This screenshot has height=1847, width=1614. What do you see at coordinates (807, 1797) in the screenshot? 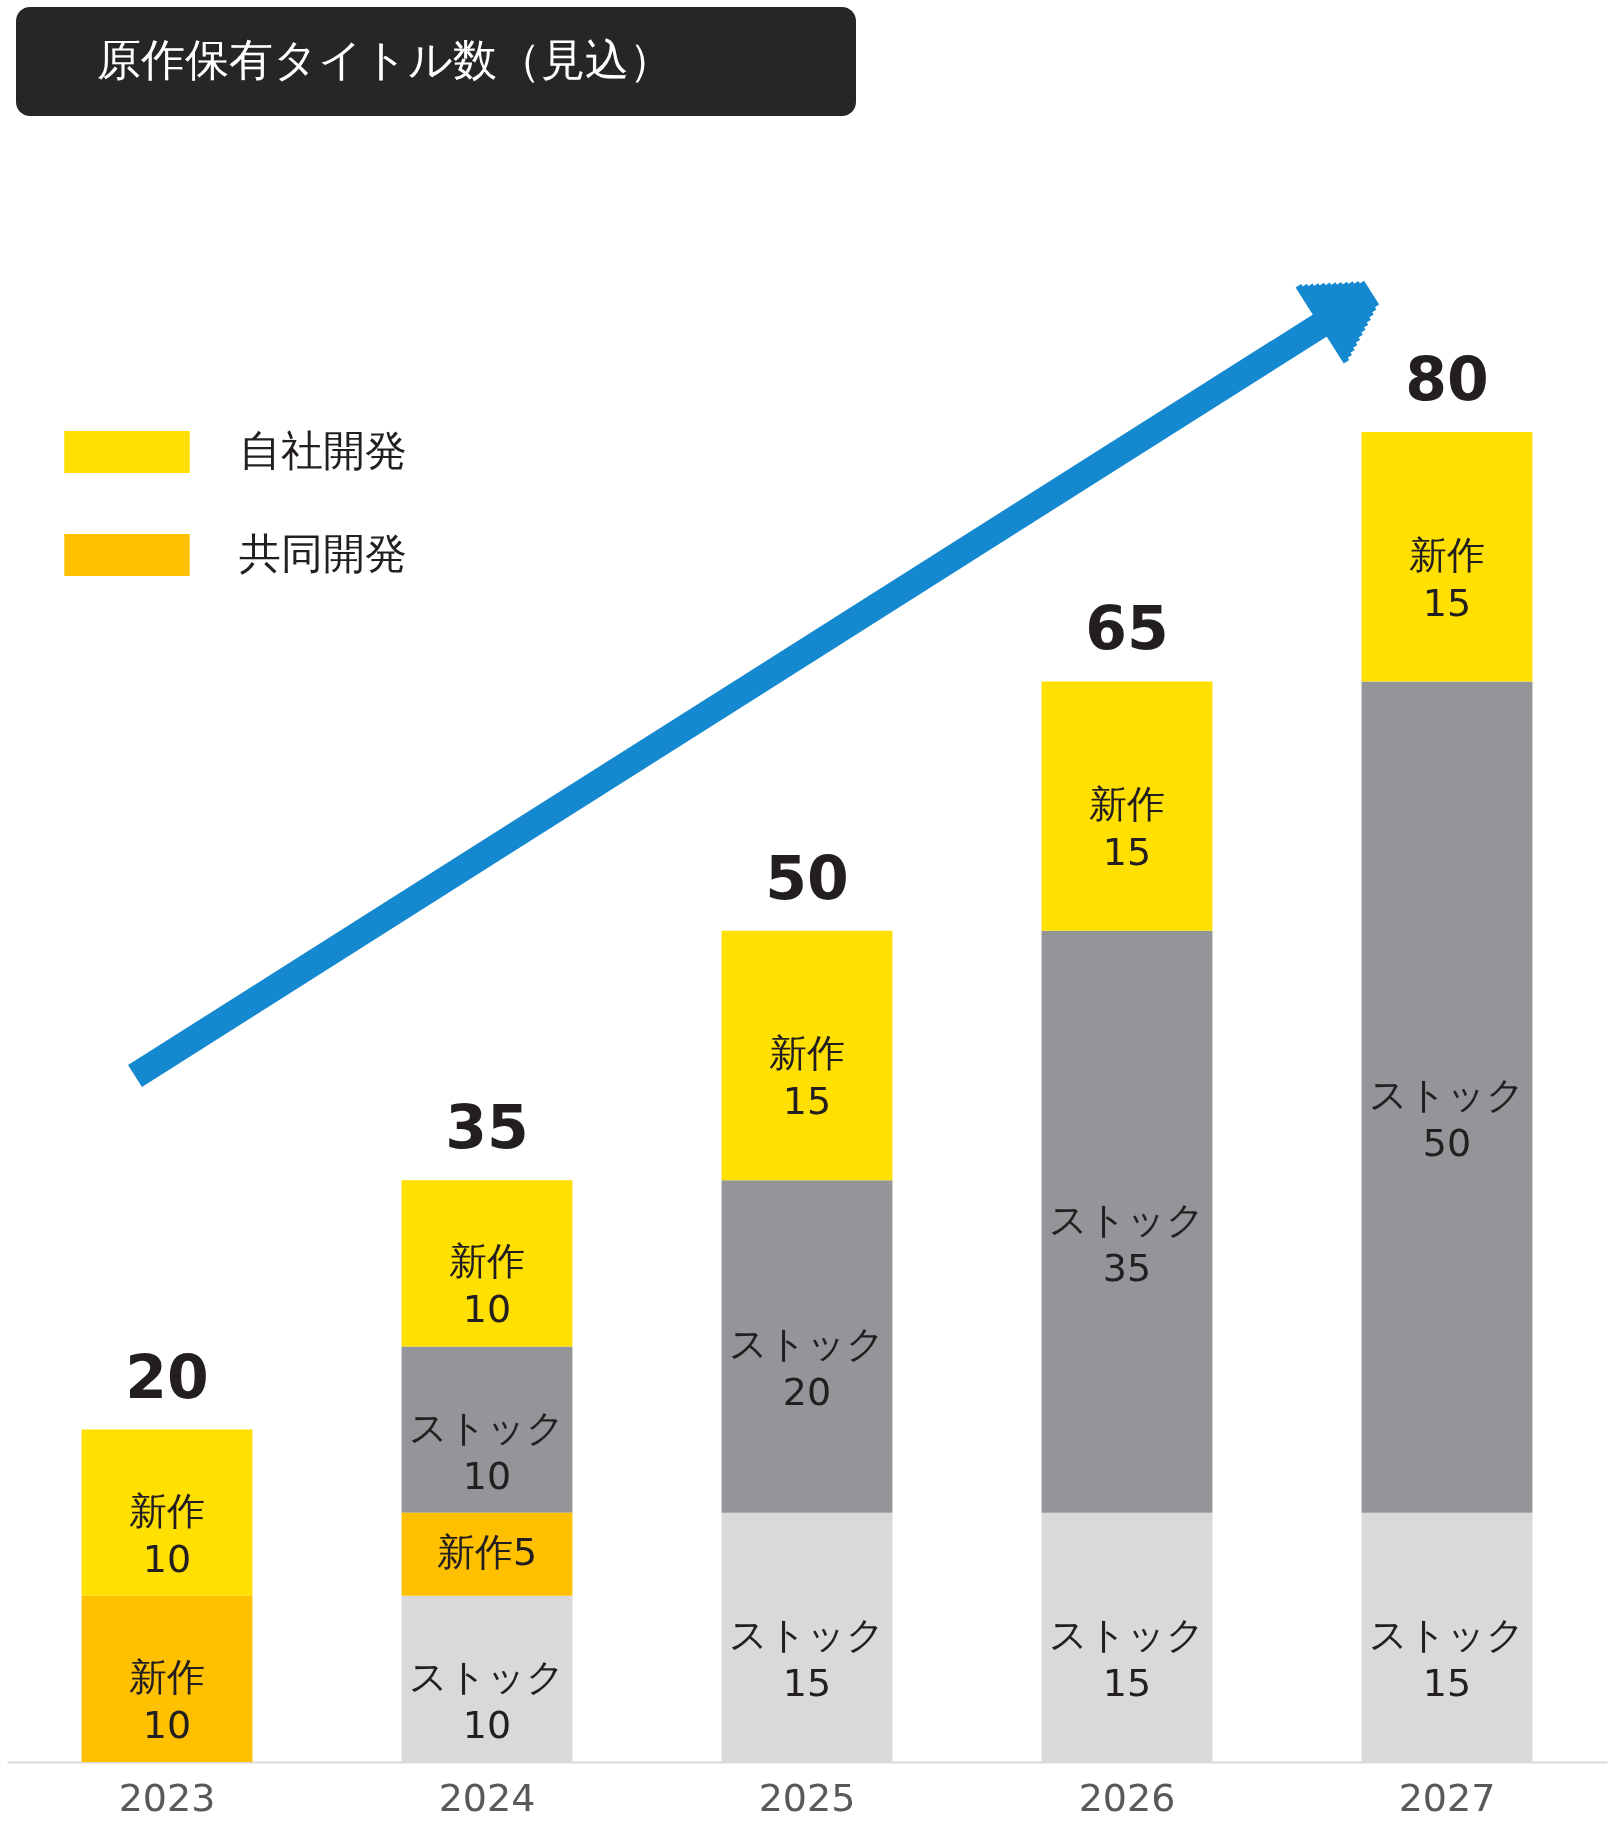
I see `x-tick-label: 2025` at bounding box center [807, 1797].